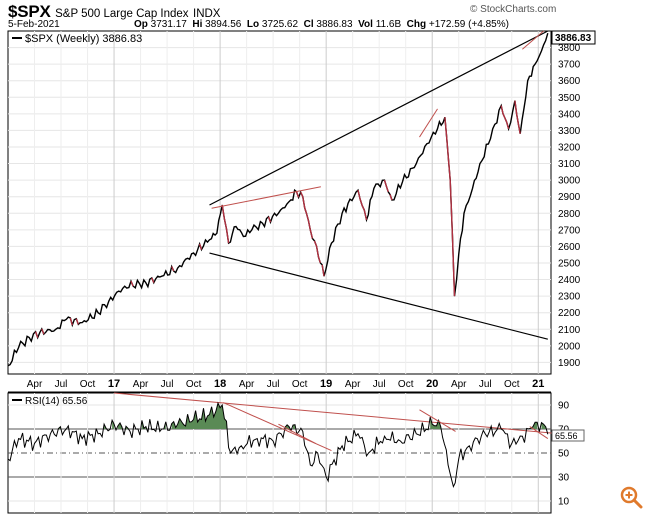 This screenshot has height=515, width=650. What do you see at coordinates (278, 445) in the screenshot?
I see `rsi-series-line` at bounding box center [278, 445].